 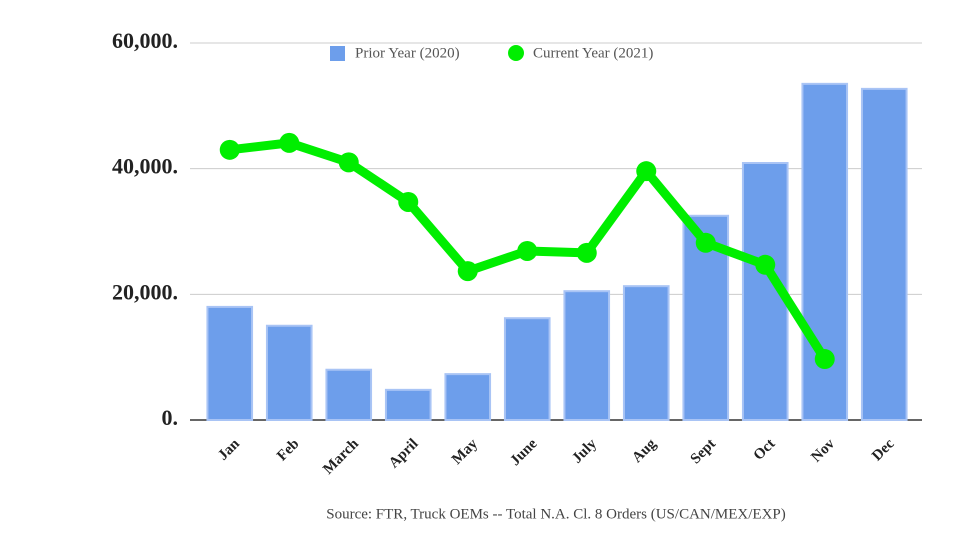 What do you see at coordinates (341, 456) in the screenshot?
I see `x-tick-label: March` at bounding box center [341, 456].